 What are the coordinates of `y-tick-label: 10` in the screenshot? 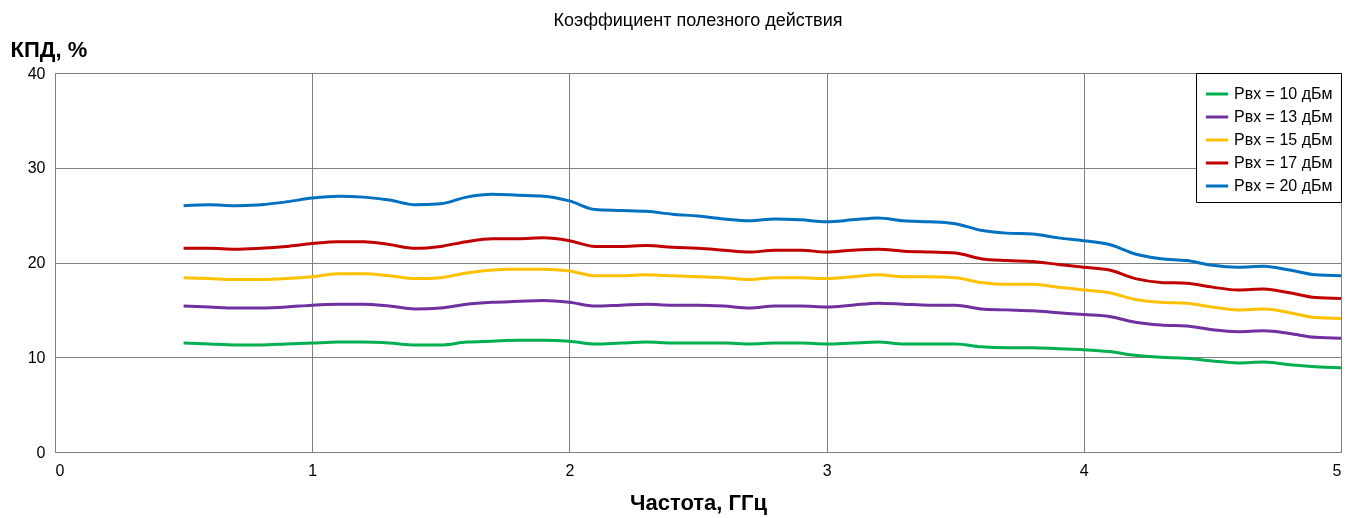 It's located at (36, 357).